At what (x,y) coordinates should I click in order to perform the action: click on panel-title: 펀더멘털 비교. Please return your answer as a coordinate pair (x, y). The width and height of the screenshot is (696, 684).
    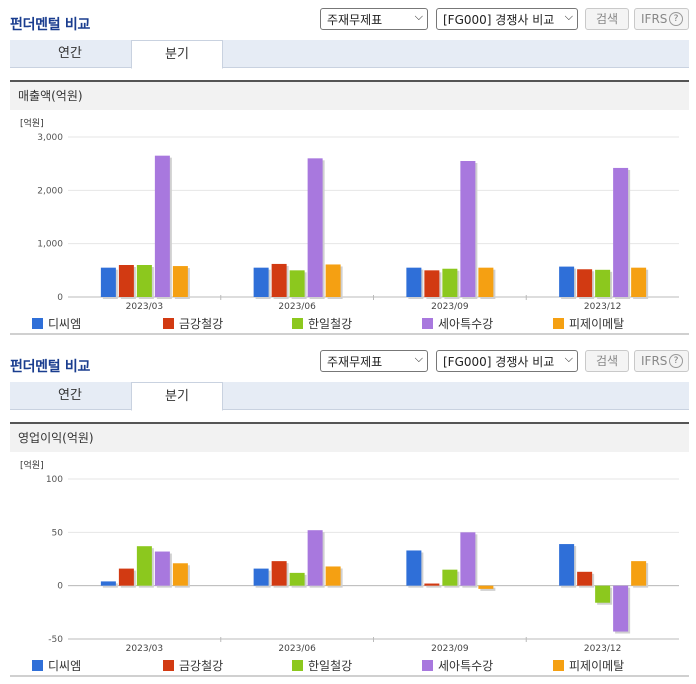
    Looking at the image, I should click on (50, 25).